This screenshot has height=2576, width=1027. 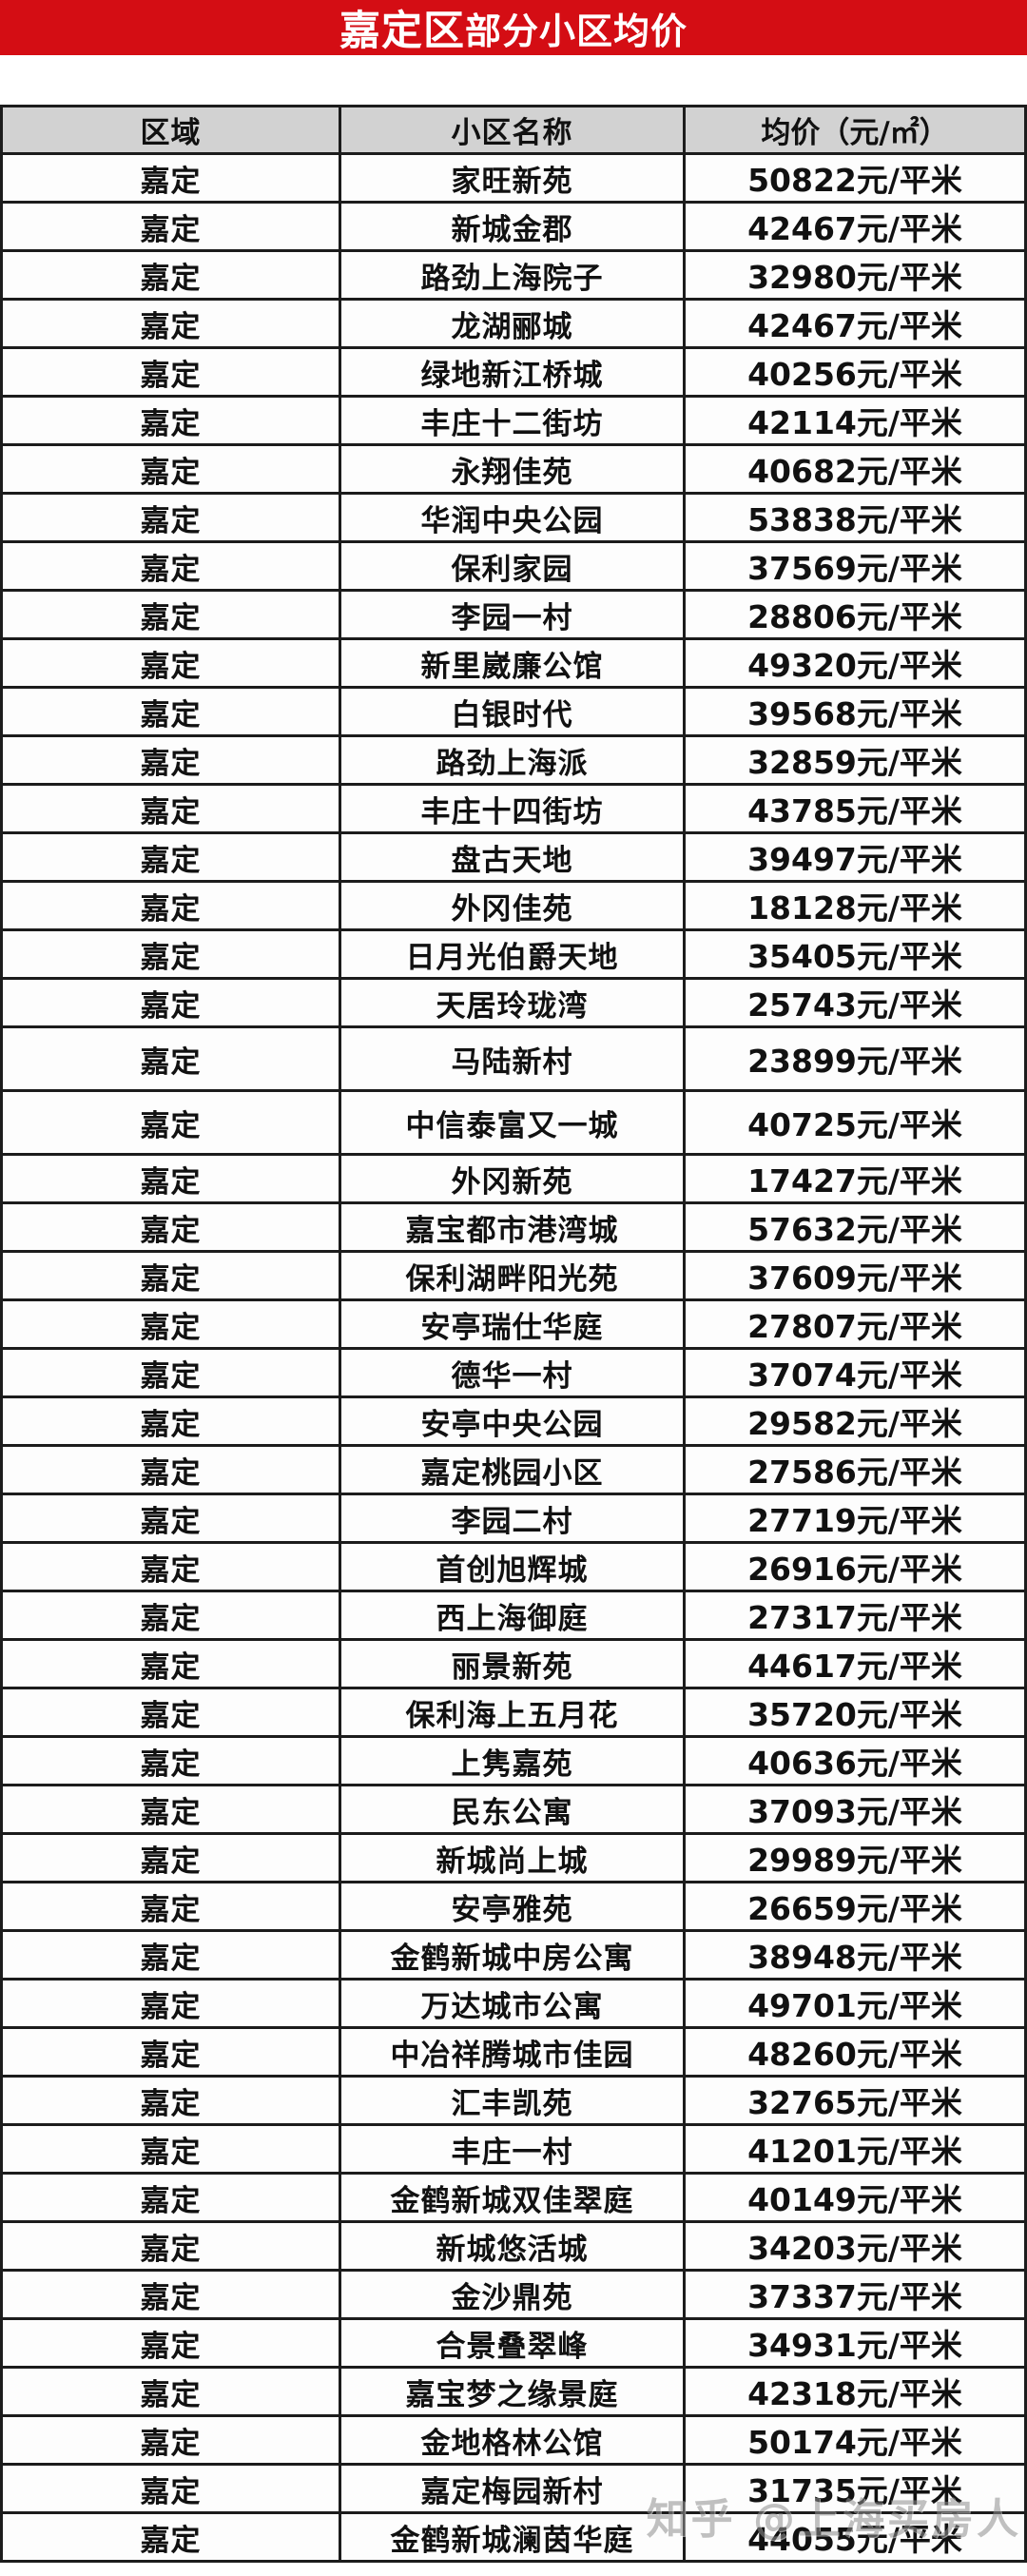 I want to click on cell-price: 32859元/平米, so click(x=855, y=762).